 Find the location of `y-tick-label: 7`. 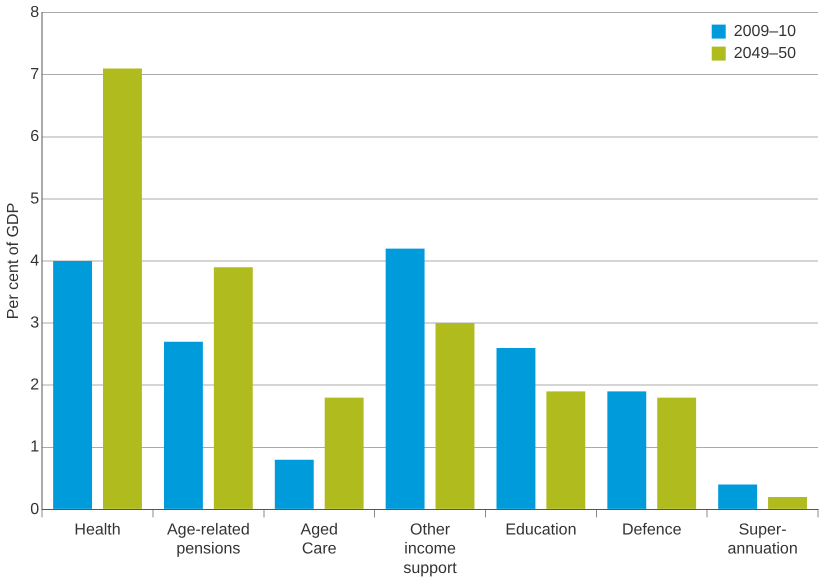

y-tick-label: 7 is located at coordinates (35, 75).